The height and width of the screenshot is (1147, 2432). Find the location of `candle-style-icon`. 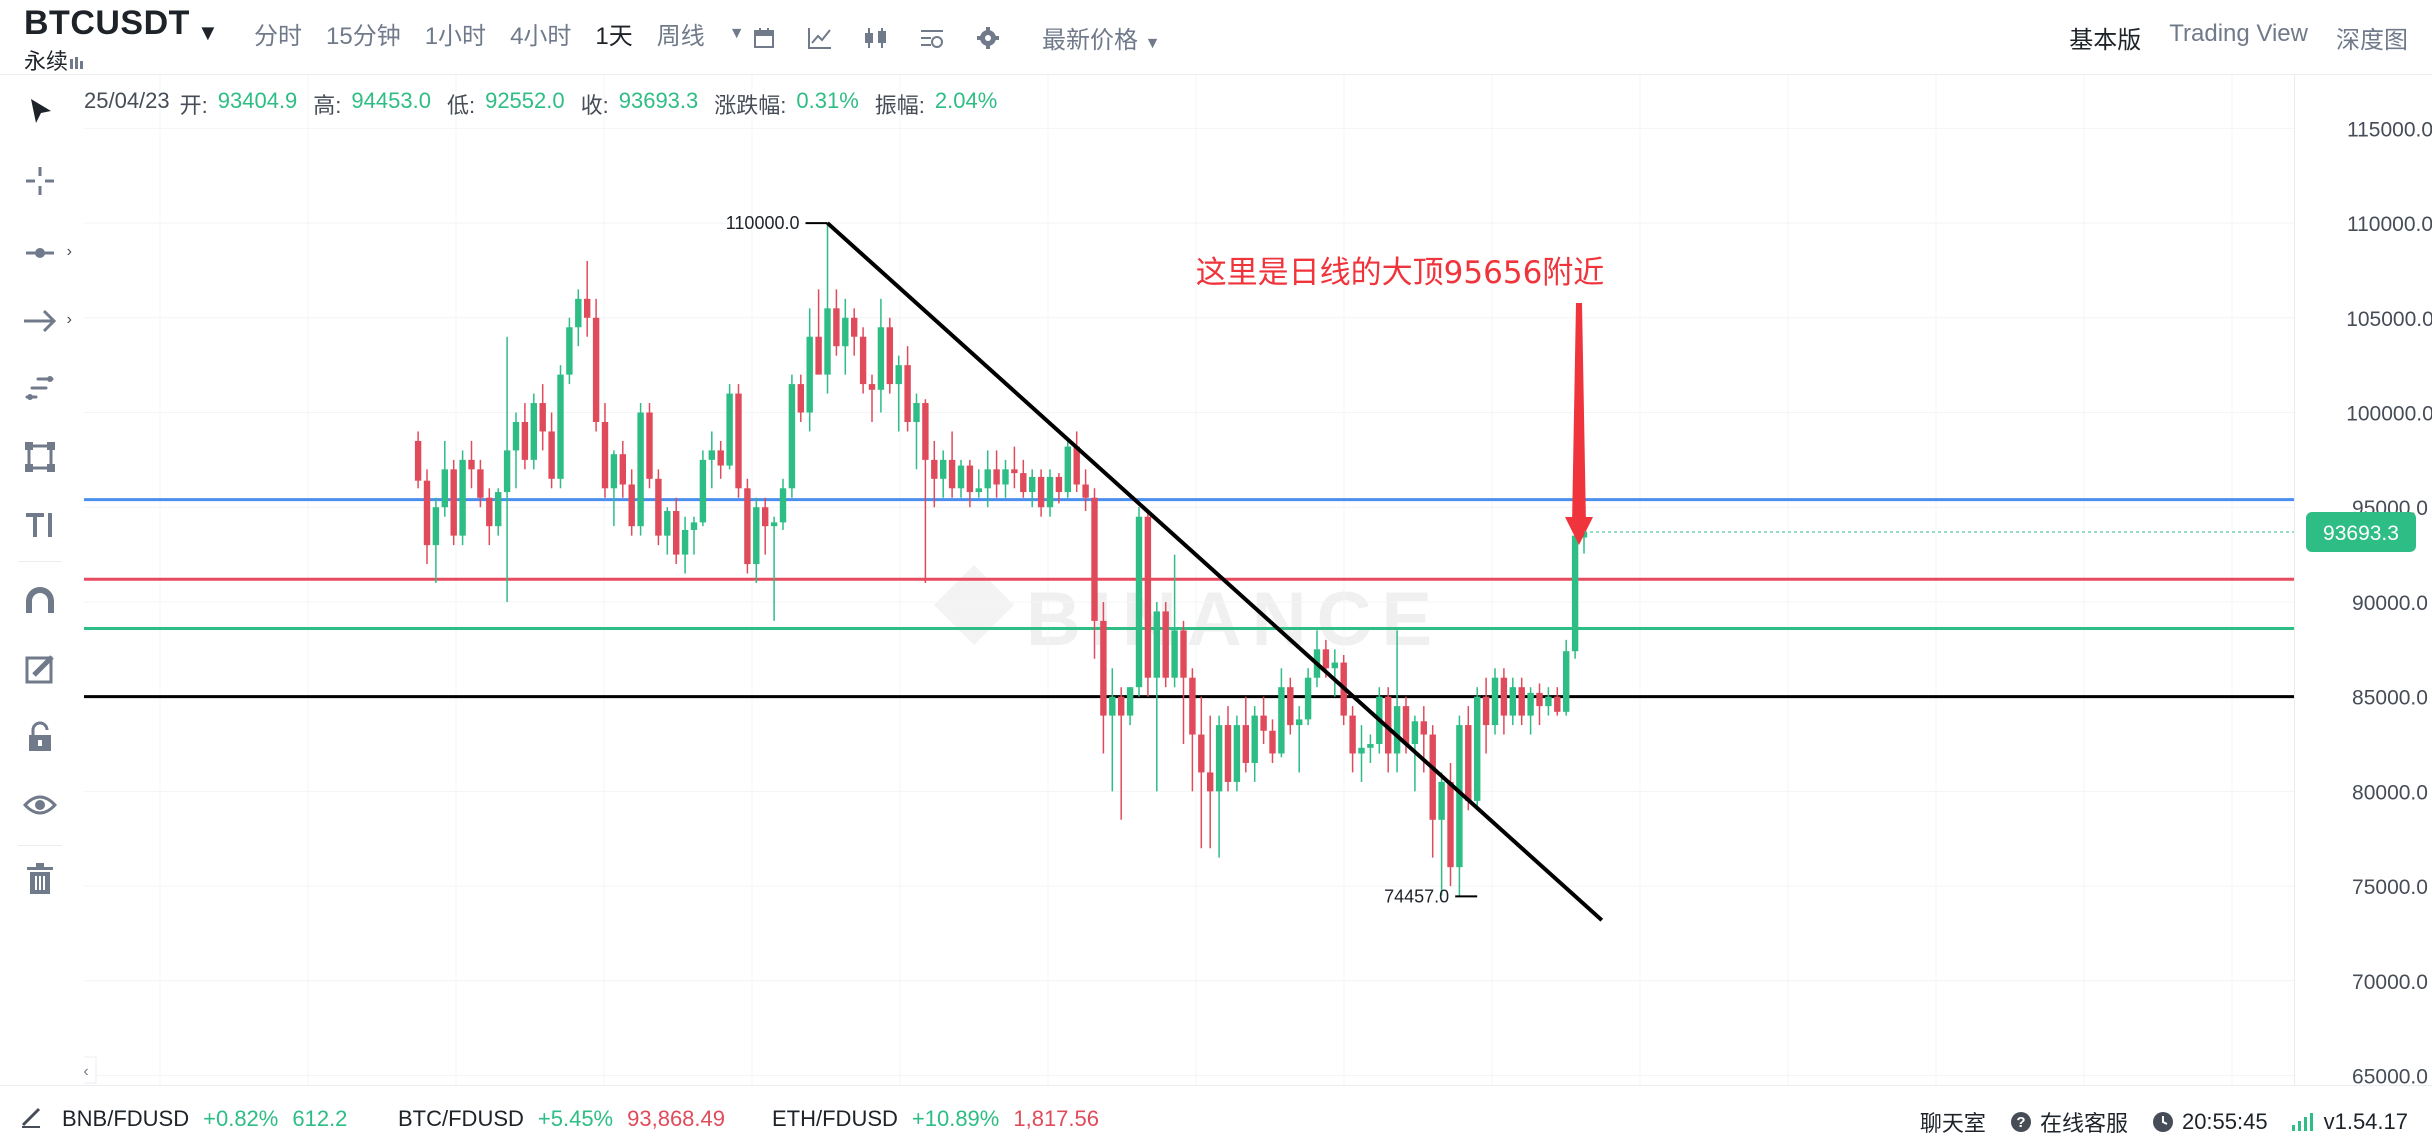

candle-style-icon is located at coordinates (876, 38).